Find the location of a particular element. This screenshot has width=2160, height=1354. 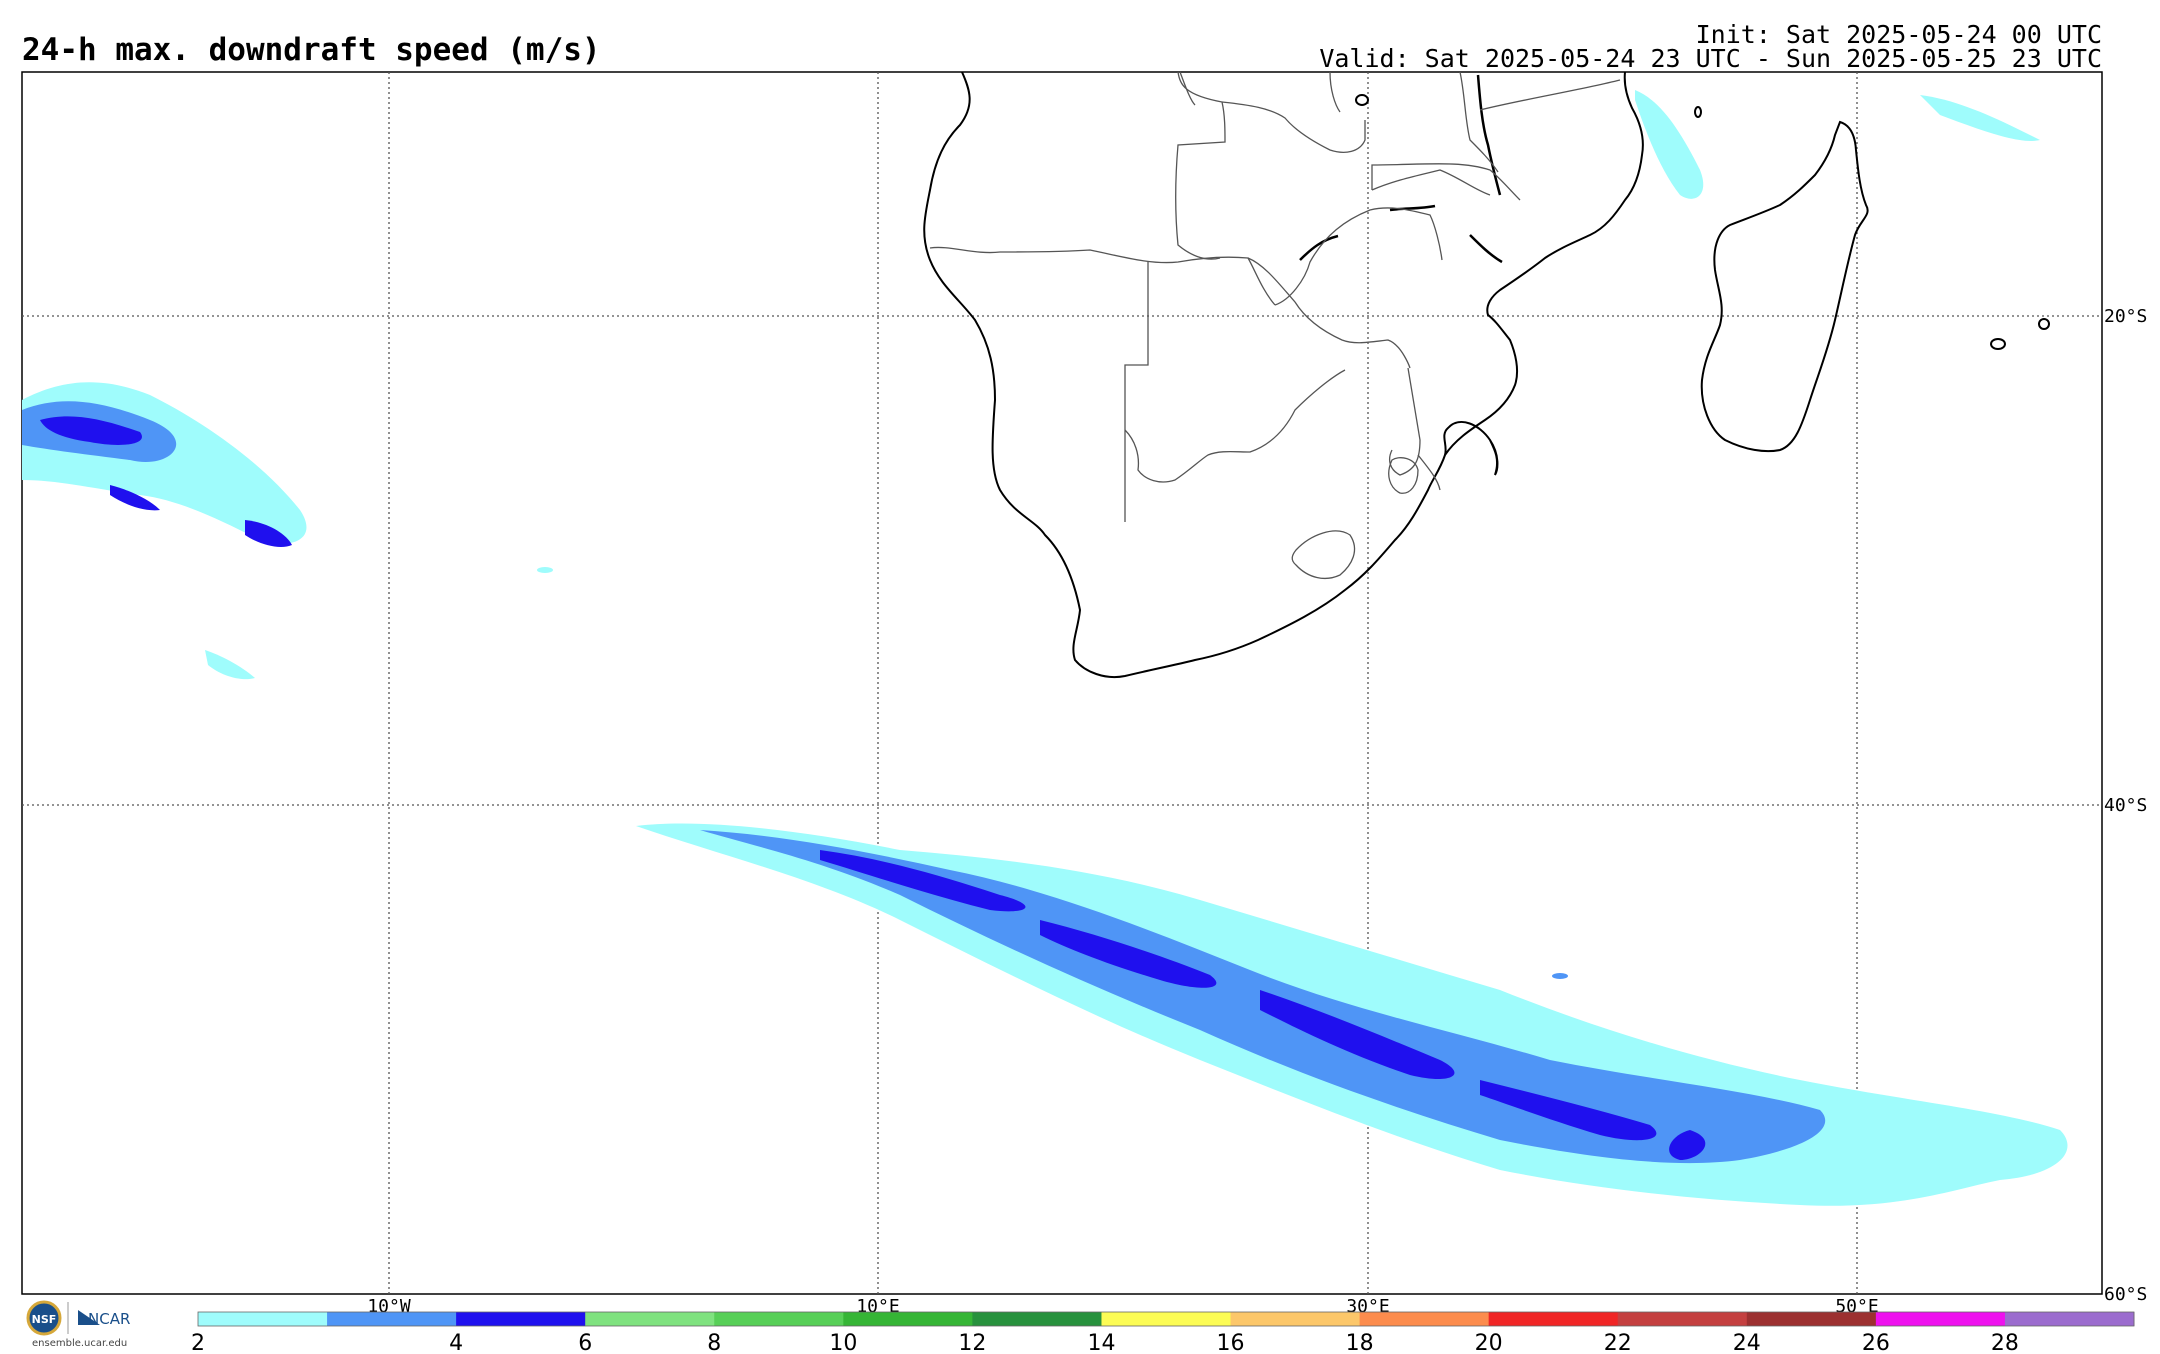

colorbar-tick-label: 18 is located at coordinates (1360, 1342).